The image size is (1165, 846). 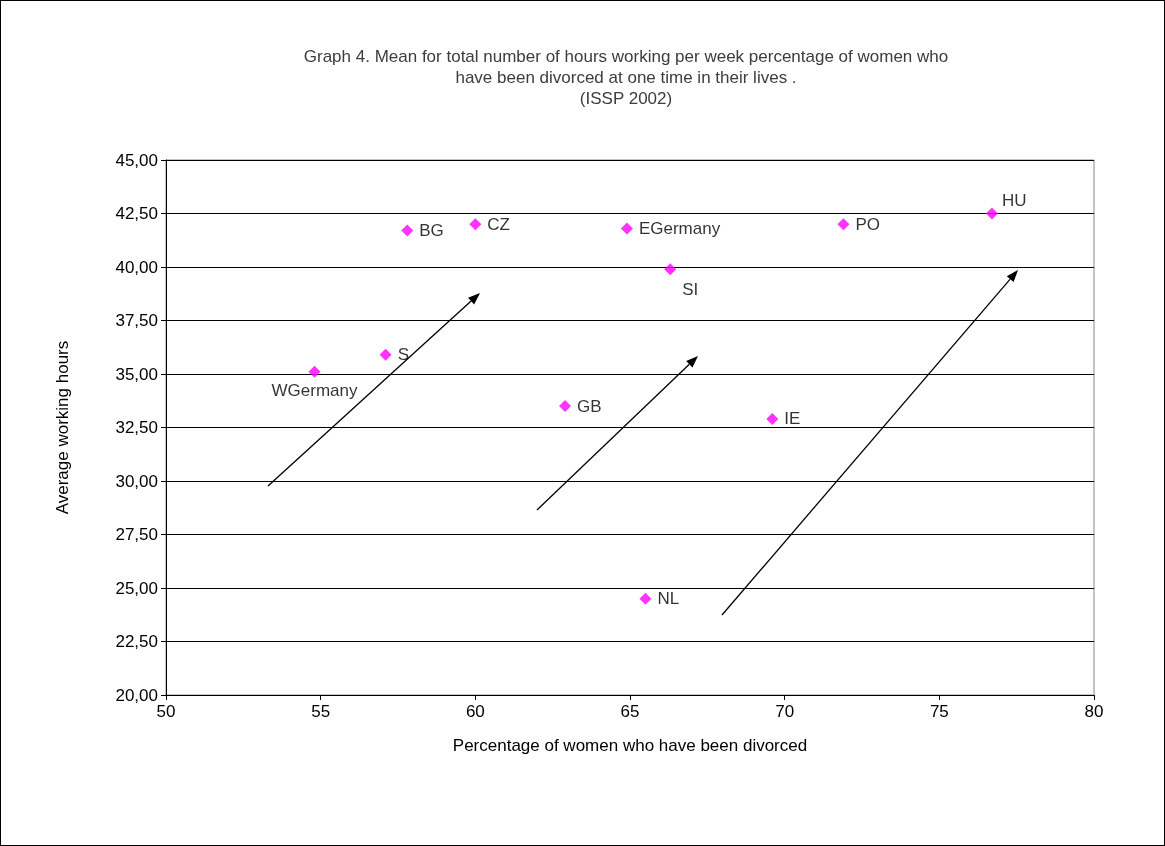 What do you see at coordinates (136, 320) in the screenshot?
I see `y-tick-label: 37,50` at bounding box center [136, 320].